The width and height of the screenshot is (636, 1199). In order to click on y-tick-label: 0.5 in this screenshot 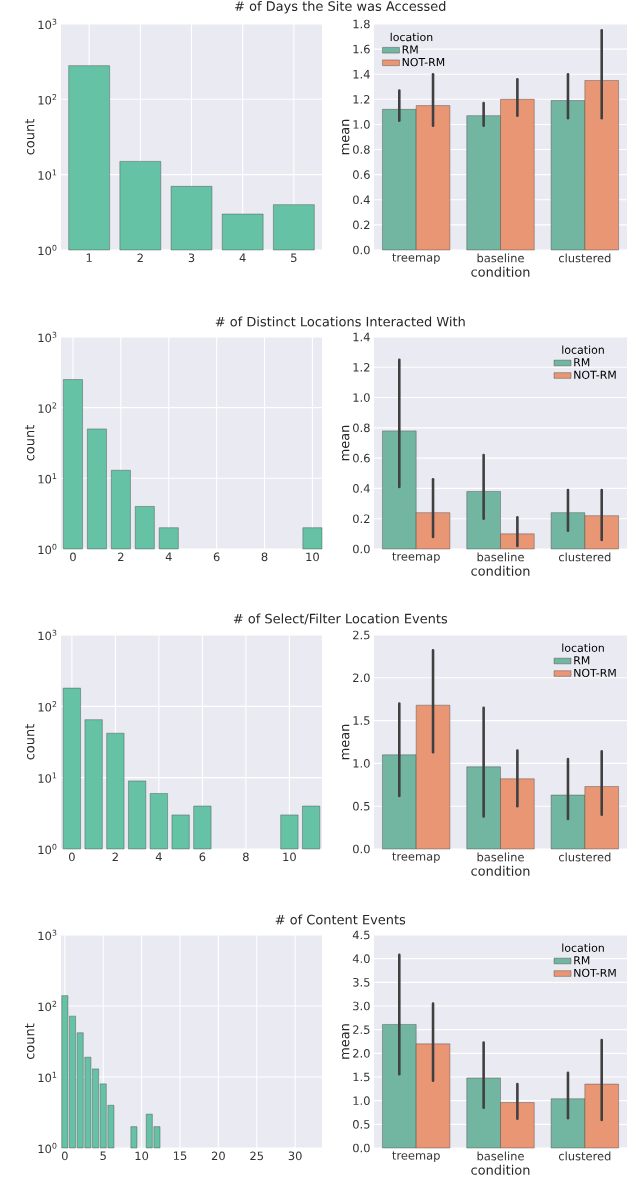, I will do `click(361, 806)`.